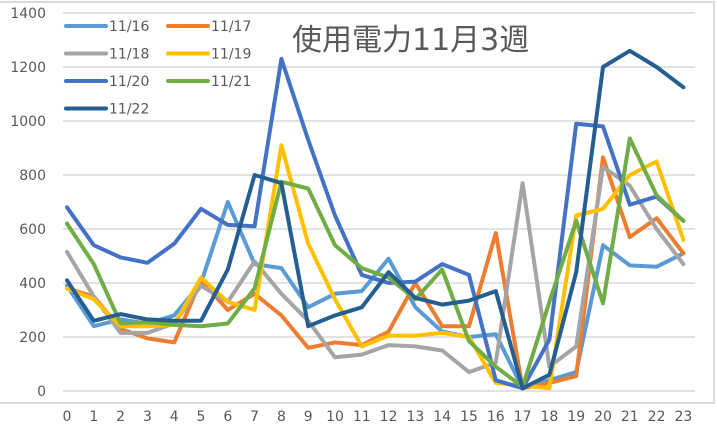 The height and width of the screenshot is (436, 717). Describe the element at coordinates (335, 417) in the screenshot. I see `x-tick-label: 10` at that location.